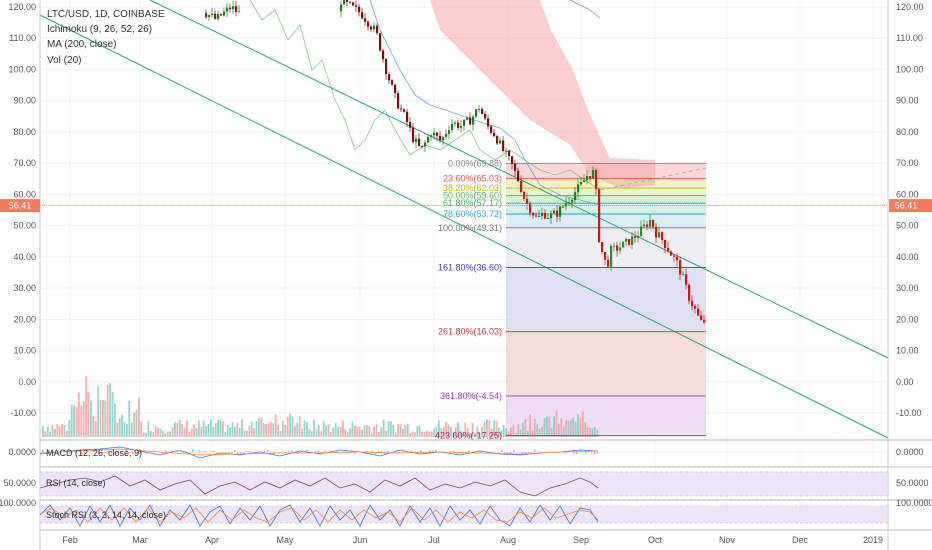  Describe the element at coordinates (472, 214) in the screenshot. I see `fib-label: 78.60%(53.72)` at that location.